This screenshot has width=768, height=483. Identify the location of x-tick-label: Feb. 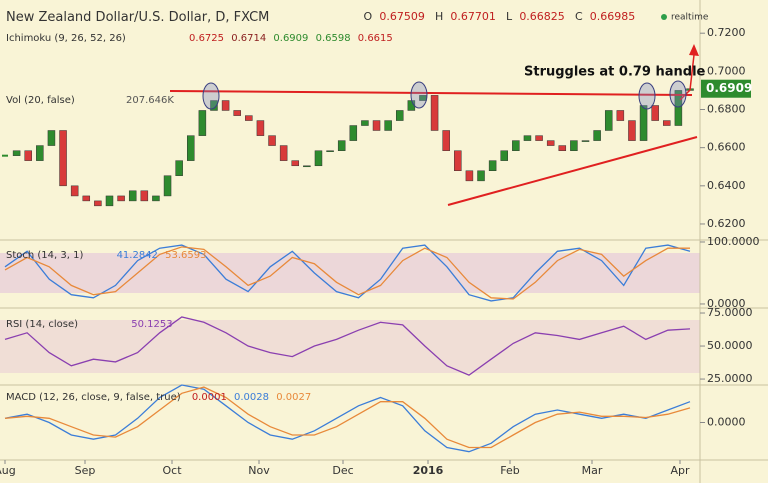
(509, 470).